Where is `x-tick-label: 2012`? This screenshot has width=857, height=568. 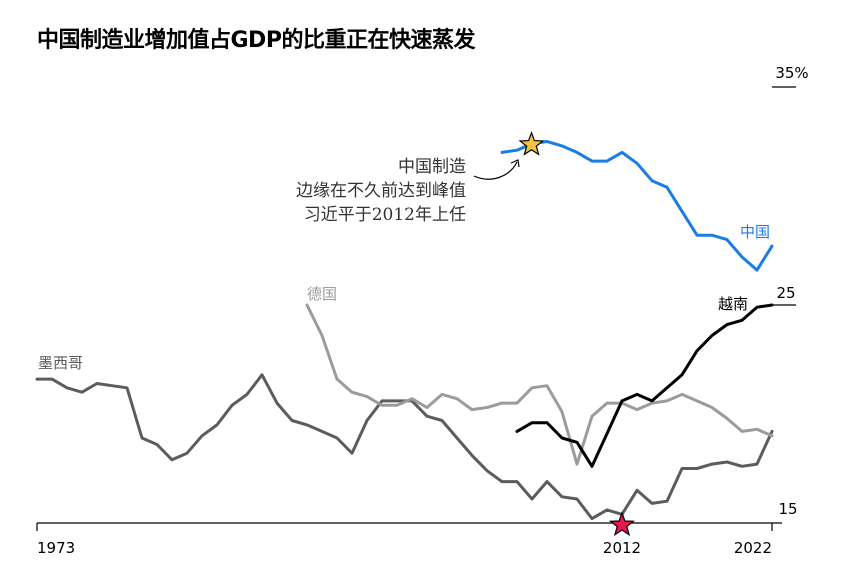 x-tick-label: 2012 is located at coordinates (622, 548).